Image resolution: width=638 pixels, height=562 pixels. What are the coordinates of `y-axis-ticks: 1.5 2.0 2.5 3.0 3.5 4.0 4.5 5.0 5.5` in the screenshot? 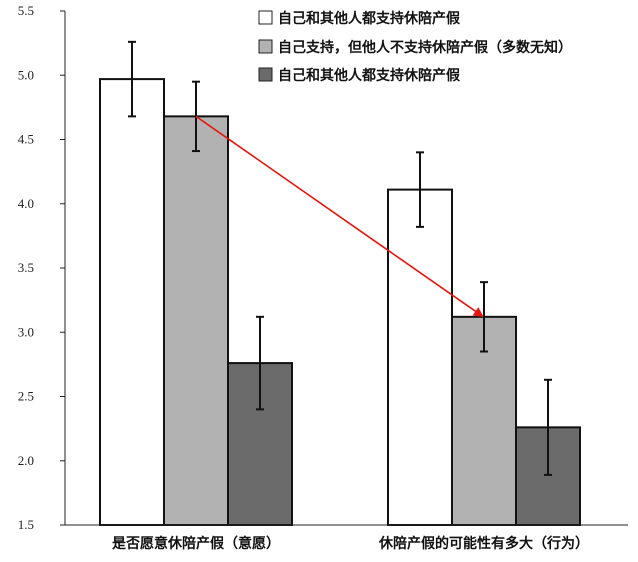 It's located at (41, 267).